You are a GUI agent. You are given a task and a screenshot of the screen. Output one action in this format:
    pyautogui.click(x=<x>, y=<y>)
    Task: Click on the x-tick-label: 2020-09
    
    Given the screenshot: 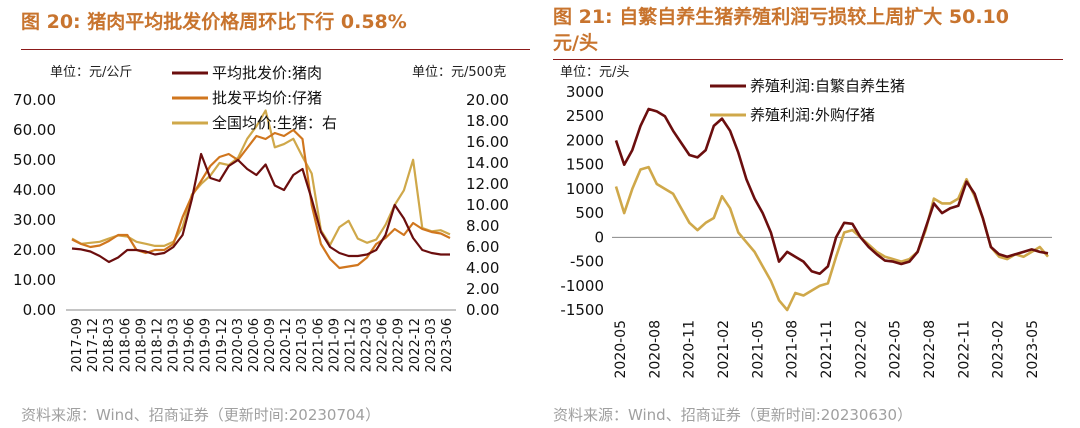 What is the action you would take?
    pyautogui.click(x=270, y=345)
    